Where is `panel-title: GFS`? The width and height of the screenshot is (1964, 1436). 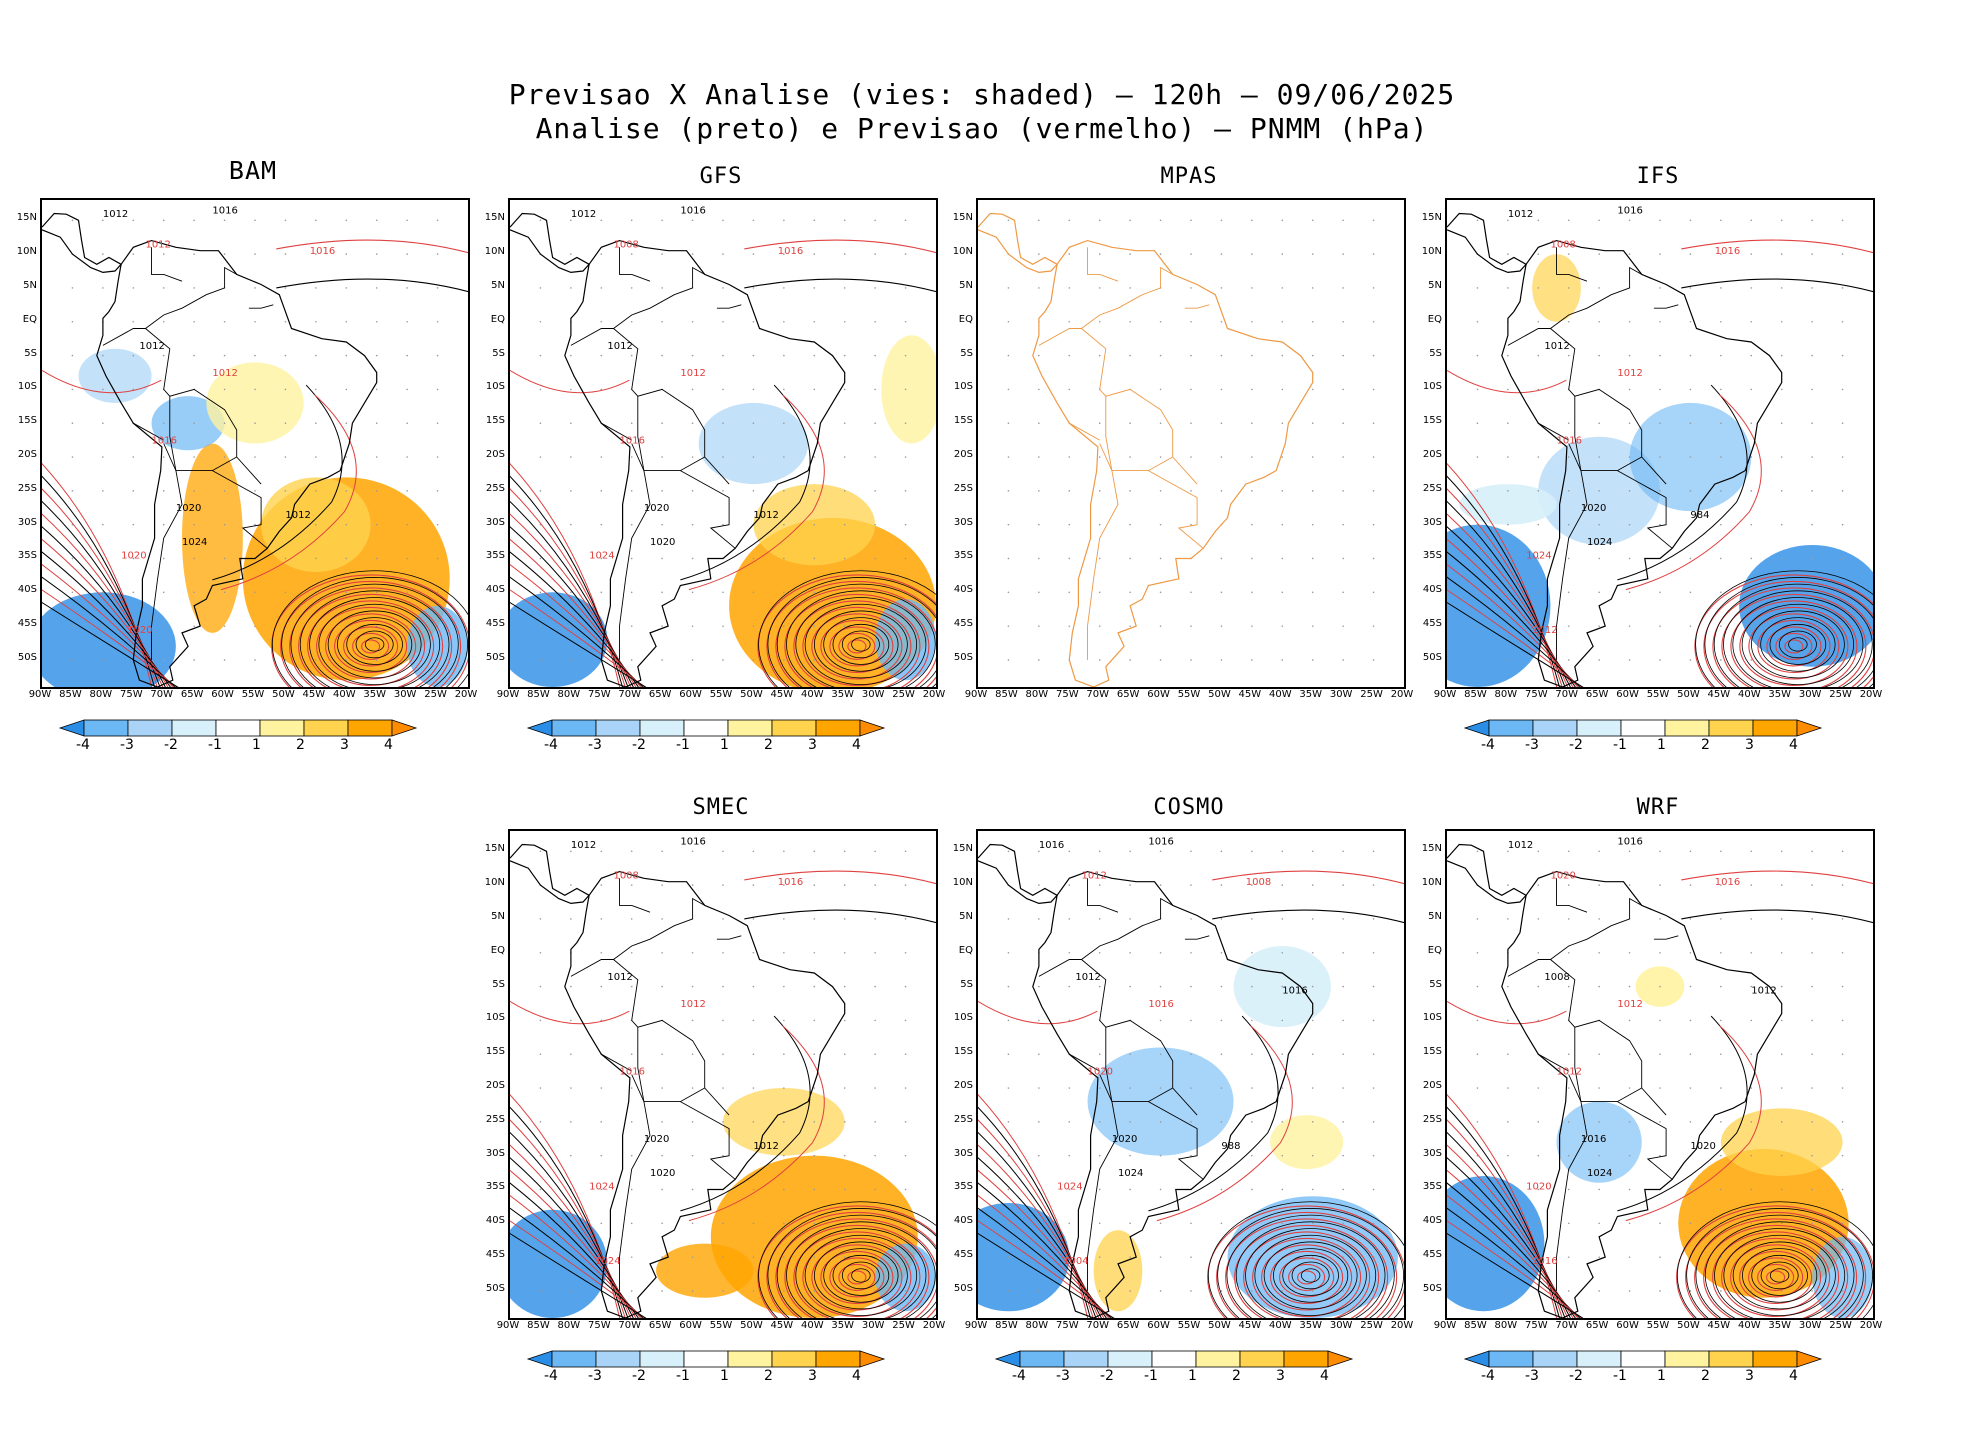
panel-title: GFS is located at coordinates (721, 176).